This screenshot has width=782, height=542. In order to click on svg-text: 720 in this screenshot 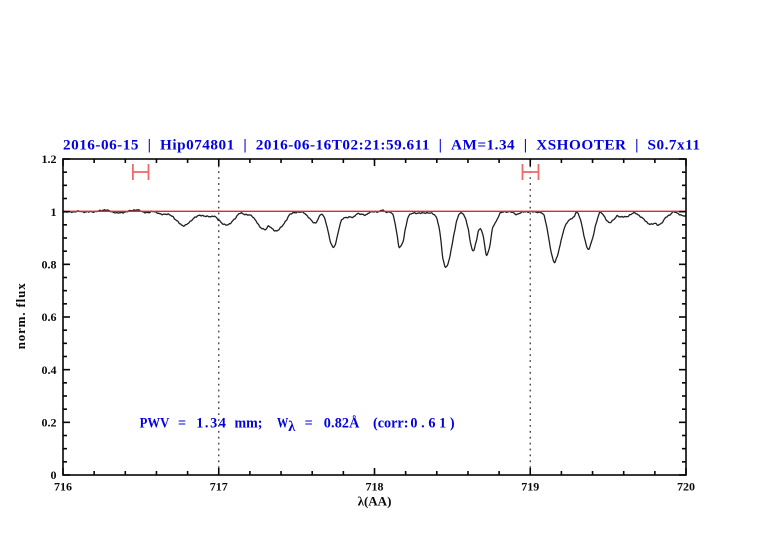, I will do `click(686, 487)`.